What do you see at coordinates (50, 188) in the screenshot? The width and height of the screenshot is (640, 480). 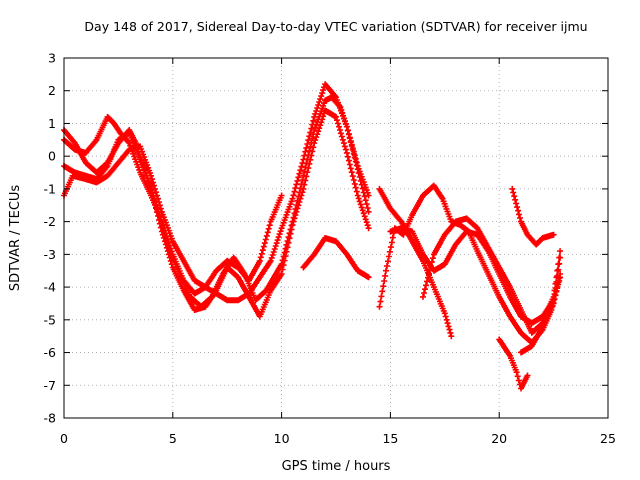 I see `y-tick-label: -1` at bounding box center [50, 188].